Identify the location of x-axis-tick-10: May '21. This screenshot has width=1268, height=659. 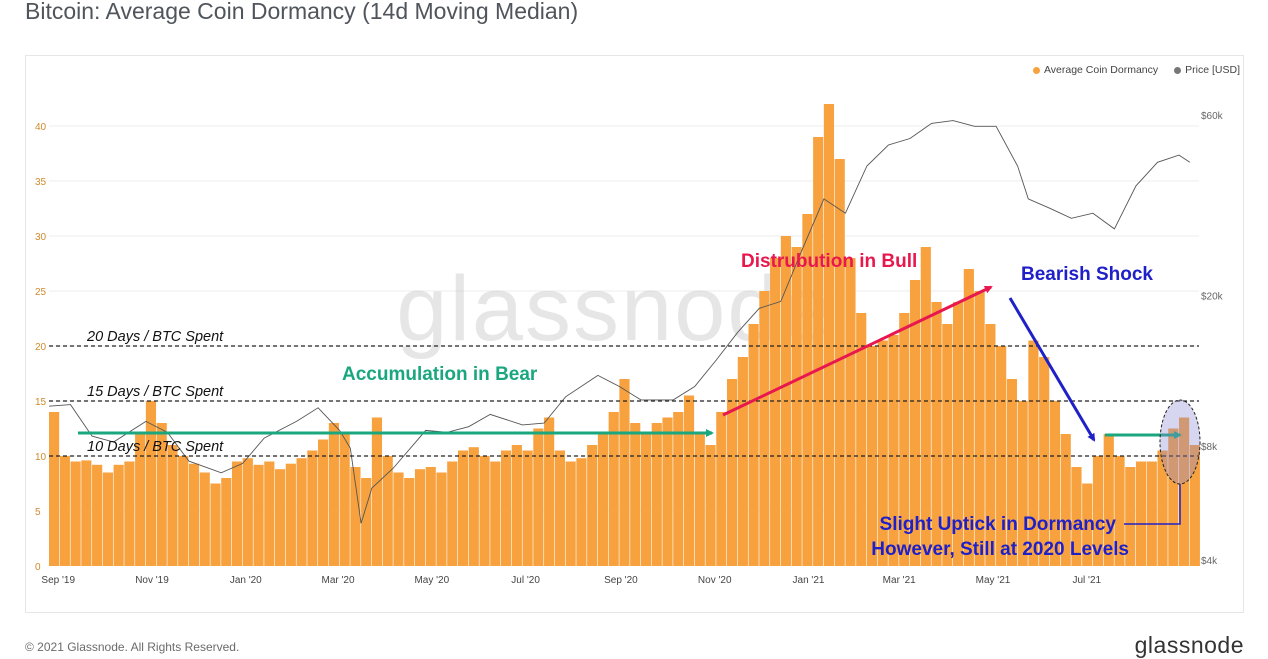
(993, 580).